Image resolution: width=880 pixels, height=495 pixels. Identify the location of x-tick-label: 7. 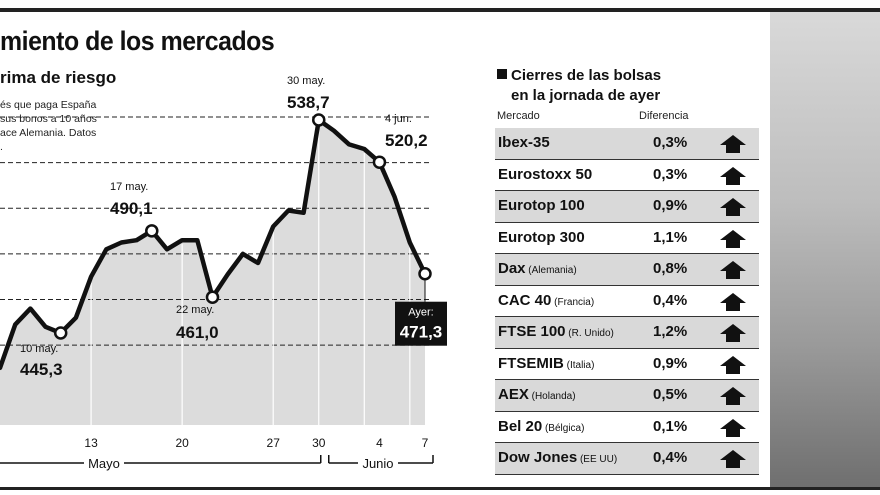
(425, 443).